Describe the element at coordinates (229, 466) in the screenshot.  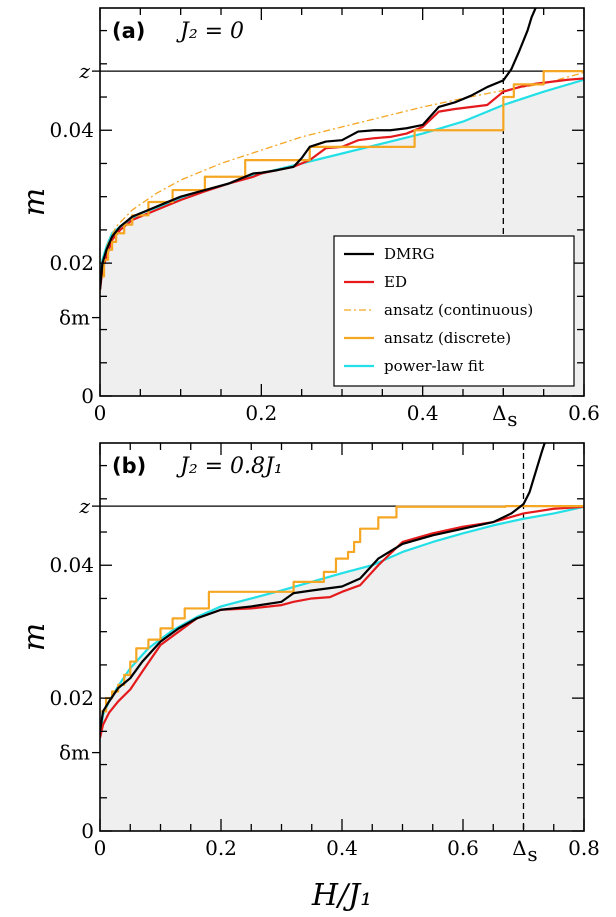
I see `panel-equation: J₂ = 0.8J₁` at that location.